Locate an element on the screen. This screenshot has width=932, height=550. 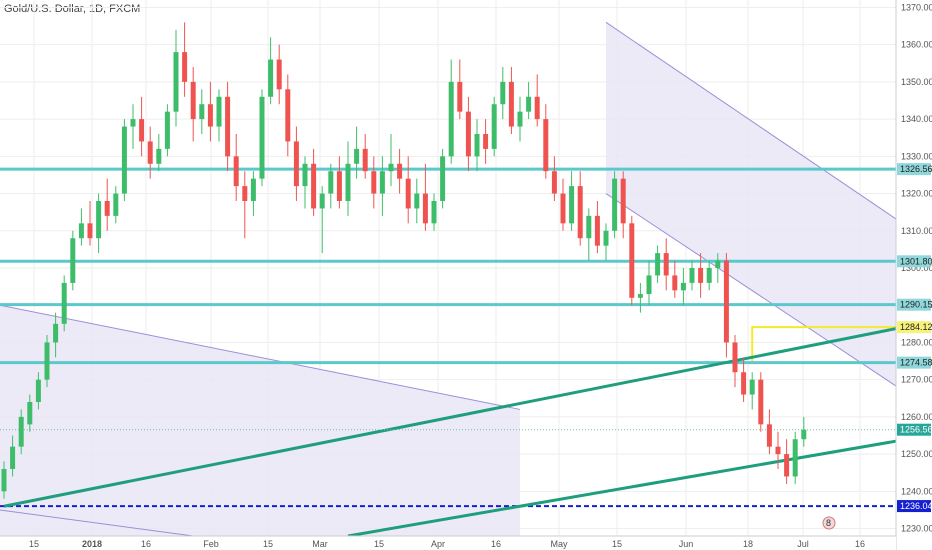
level-tag-label: 1290.15 is located at coordinates (916, 305).